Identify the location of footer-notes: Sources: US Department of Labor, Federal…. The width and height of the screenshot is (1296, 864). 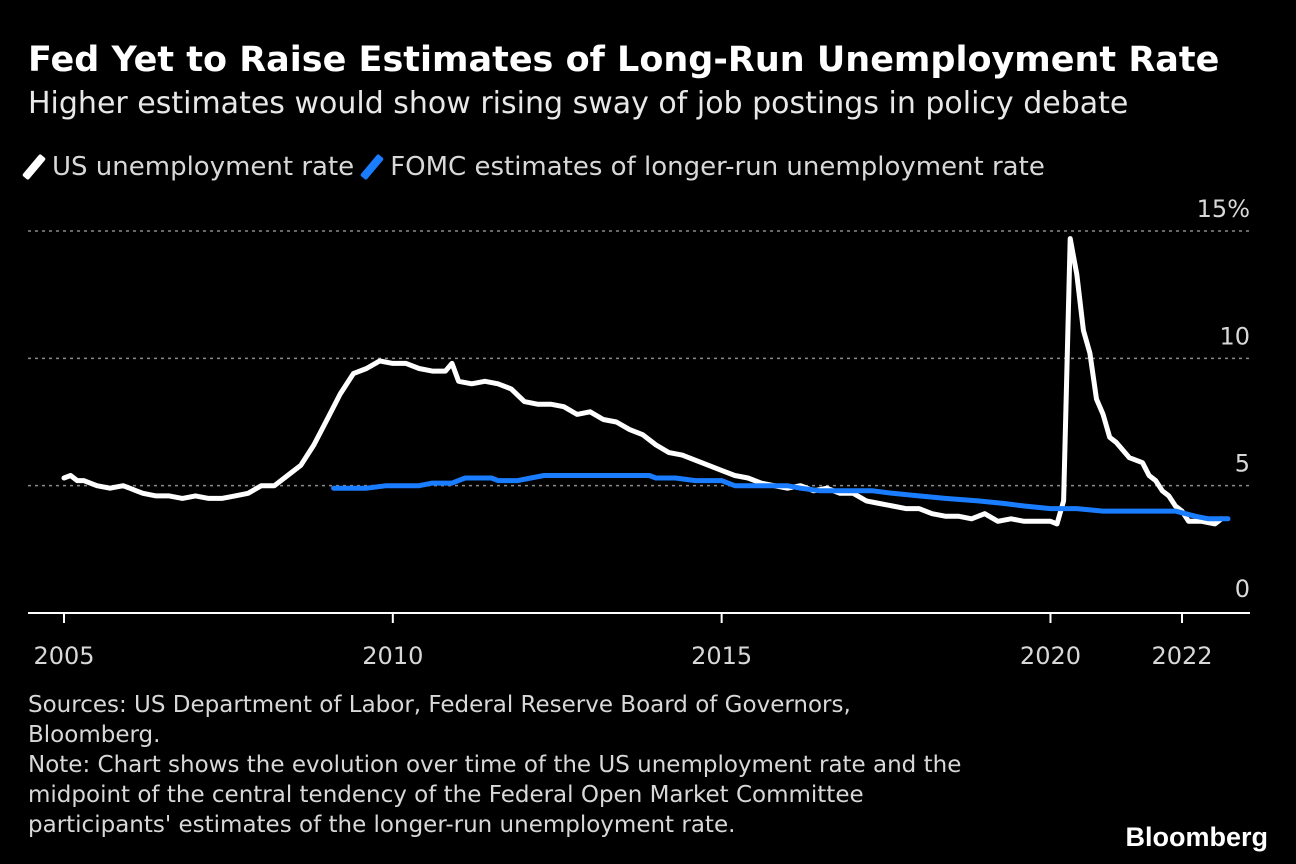
(528, 765).